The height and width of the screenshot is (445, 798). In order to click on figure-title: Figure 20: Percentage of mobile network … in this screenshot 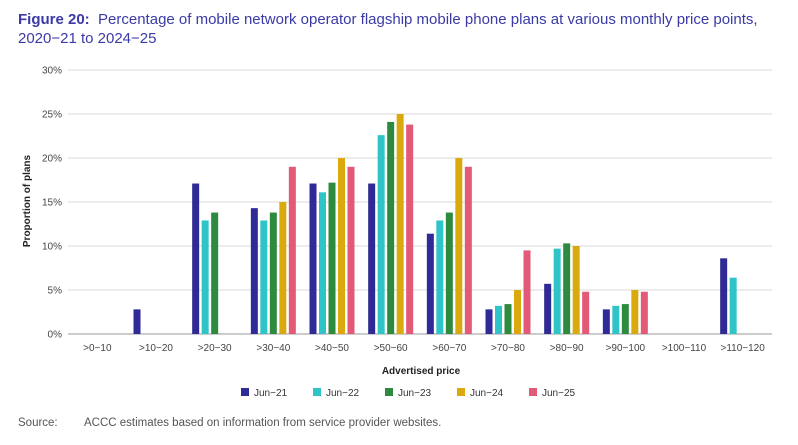, I will do `click(398, 29)`.